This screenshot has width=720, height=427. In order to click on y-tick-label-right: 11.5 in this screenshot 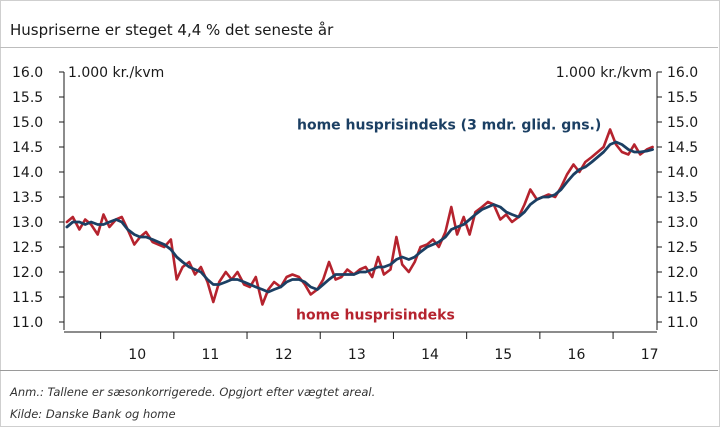, I will do `click(682, 298)`.